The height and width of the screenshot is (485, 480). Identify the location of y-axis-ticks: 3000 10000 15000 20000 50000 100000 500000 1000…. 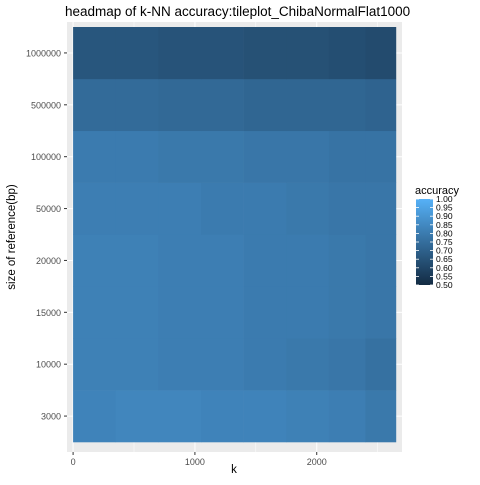
(46, 234).